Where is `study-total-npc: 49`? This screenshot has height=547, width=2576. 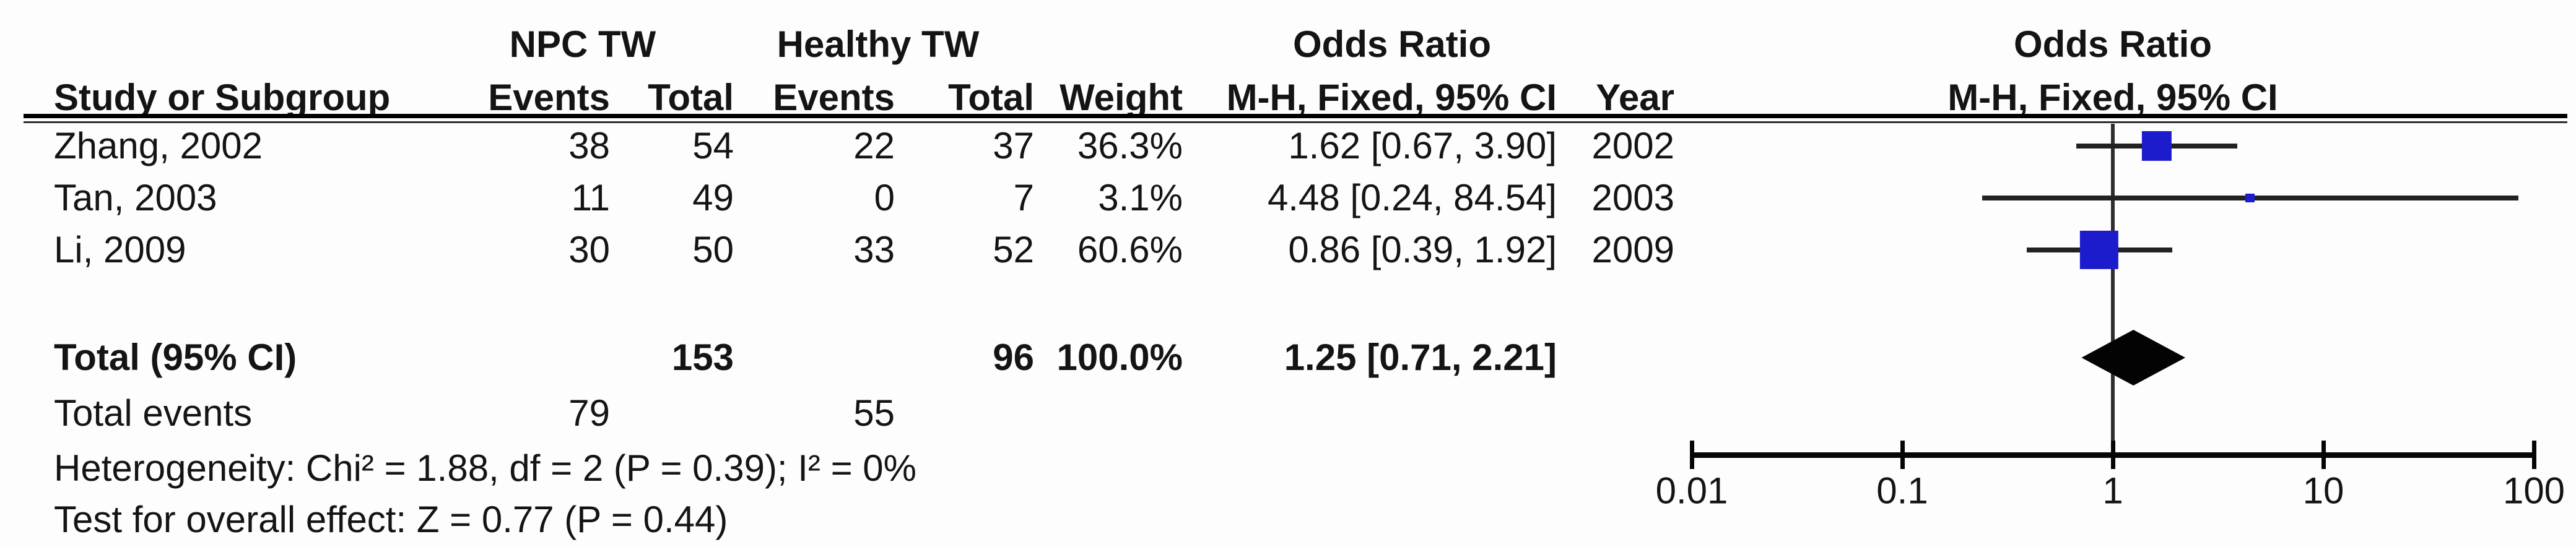
study-total-npc: 49 is located at coordinates (713, 197).